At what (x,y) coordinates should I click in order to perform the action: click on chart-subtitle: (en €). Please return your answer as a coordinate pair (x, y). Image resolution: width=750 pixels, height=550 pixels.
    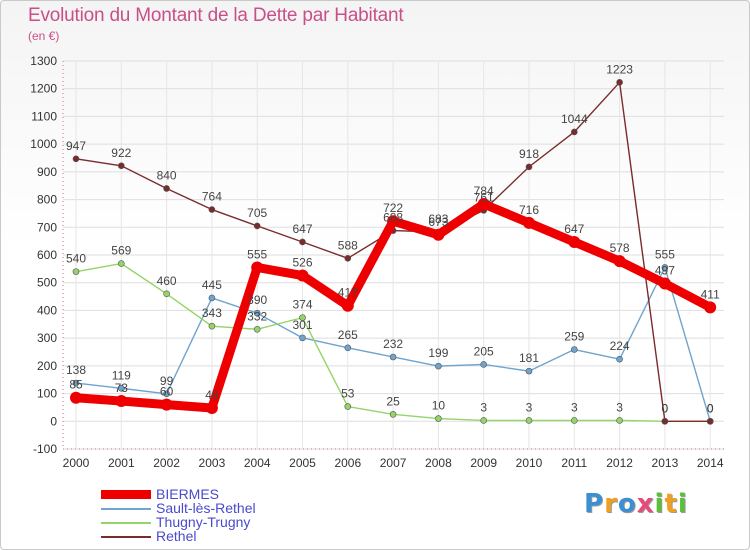
    Looking at the image, I should click on (44, 36).